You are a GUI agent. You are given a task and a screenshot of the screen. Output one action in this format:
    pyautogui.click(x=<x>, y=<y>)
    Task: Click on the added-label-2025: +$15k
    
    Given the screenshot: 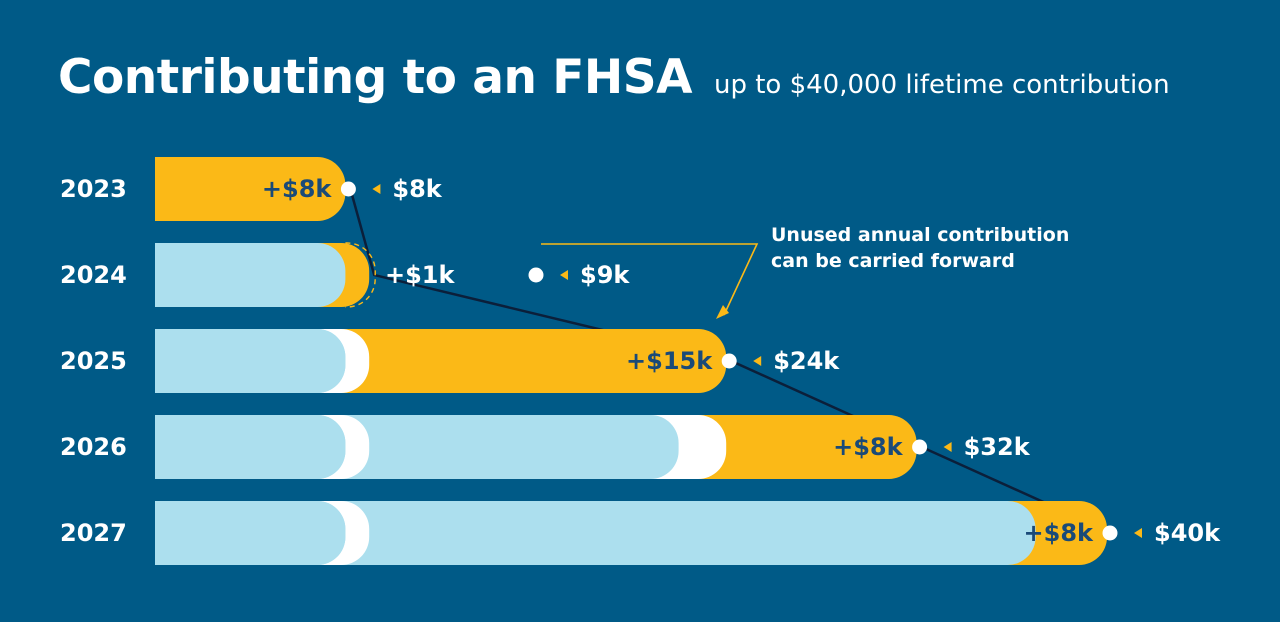 What is the action you would take?
    pyautogui.click(x=669, y=361)
    